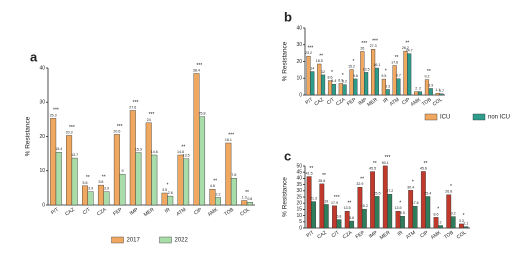 The width and height of the screenshot is (531, 263). I want to click on value-label: 26.8, so click(448, 192).